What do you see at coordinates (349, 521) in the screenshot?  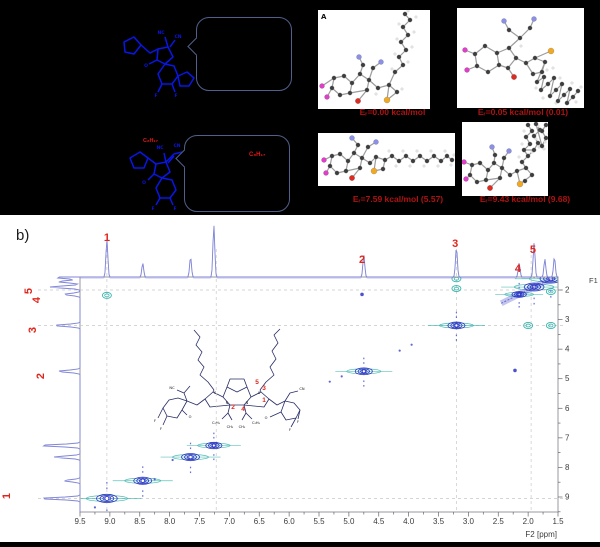 I see `f2-tick-label: 5.0` at bounding box center [349, 521].